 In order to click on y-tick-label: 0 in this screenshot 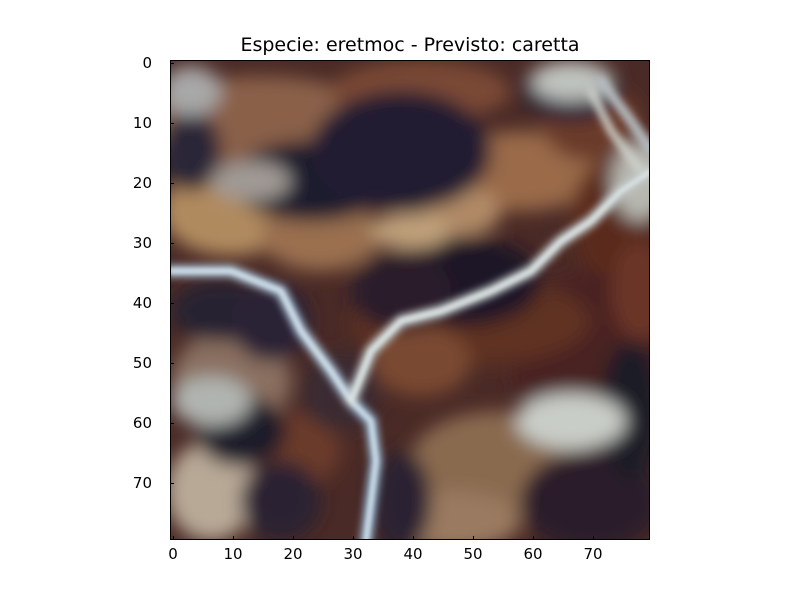, I will do `click(147, 63)`.